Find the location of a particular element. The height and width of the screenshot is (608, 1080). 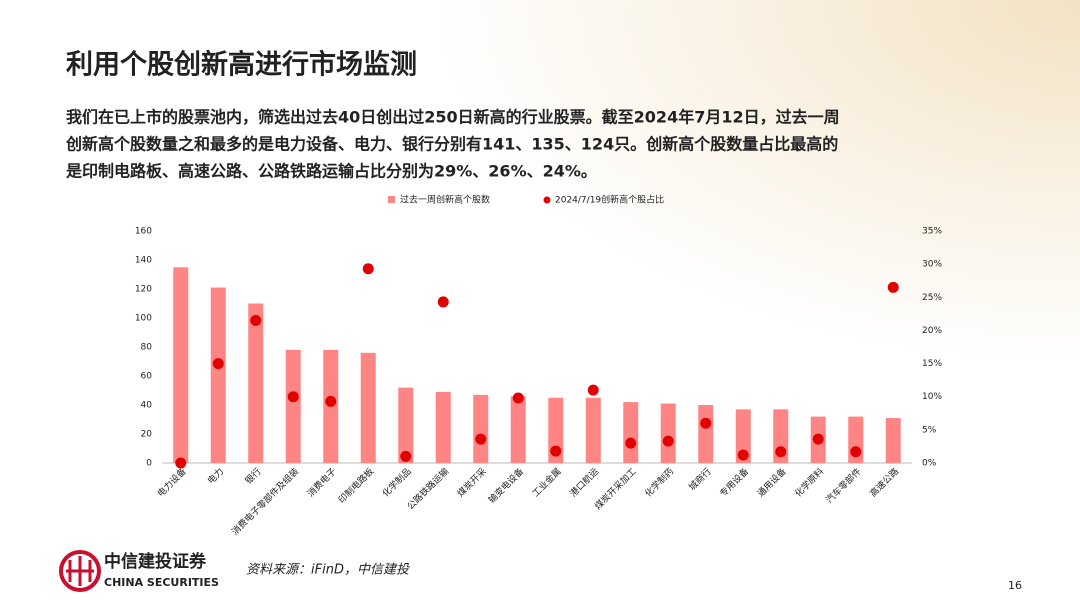

y2-tick-label: 30% is located at coordinates (932, 265).